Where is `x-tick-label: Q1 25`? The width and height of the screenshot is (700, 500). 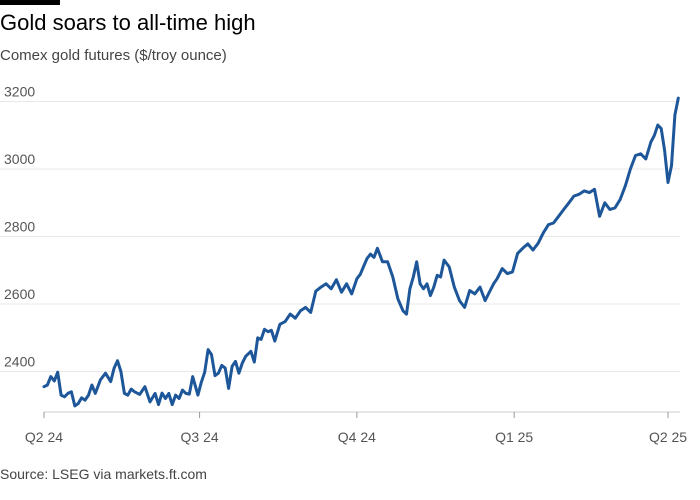 x-tick-label: Q1 25 is located at coordinates (514, 437).